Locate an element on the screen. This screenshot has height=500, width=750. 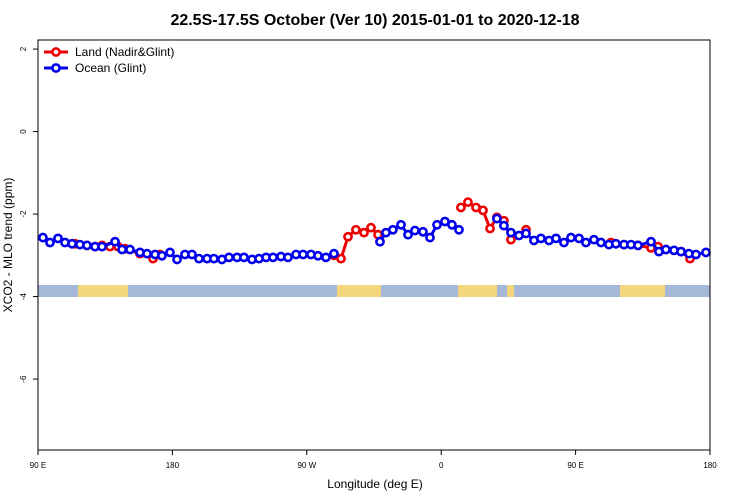
x-tick-label: 0 is located at coordinates (441, 465).